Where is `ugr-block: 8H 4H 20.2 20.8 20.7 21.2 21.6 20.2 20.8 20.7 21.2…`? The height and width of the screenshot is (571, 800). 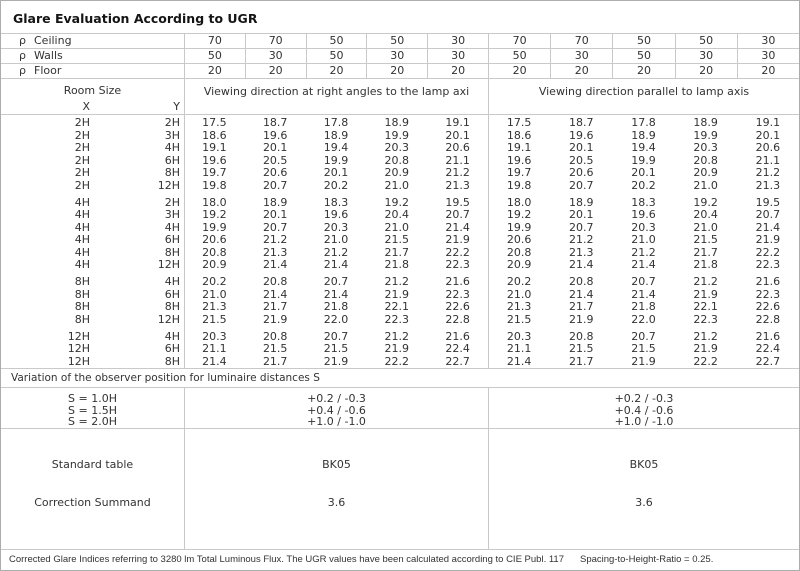 ugr-block: 8H 4H 20.2 20.8 20.7 21.2 21.6 20.2 20.8 20.7 21.2… is located at coordinates (400, 300).